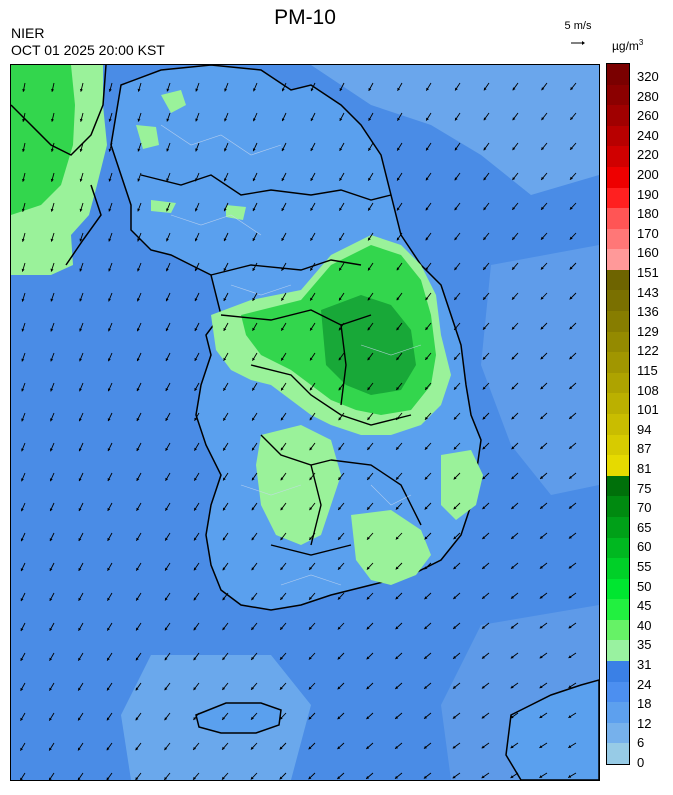  Describe the element at coordinates (641, 762) in the screenshot. I see `colorbar-label: 0` at that location.